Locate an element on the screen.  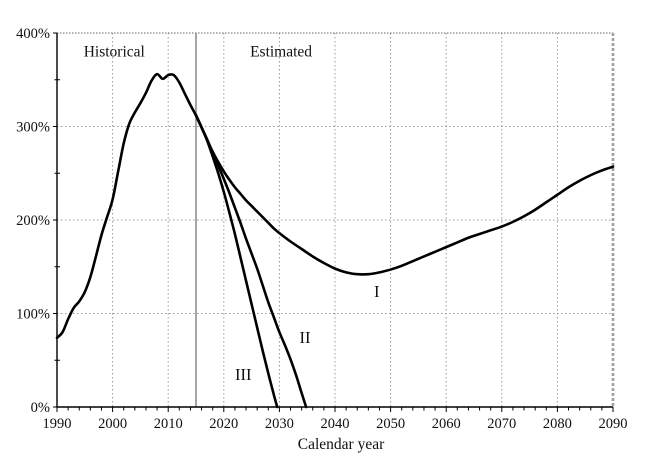
annotation-historical: Historical is located at coordinates (114, 52).